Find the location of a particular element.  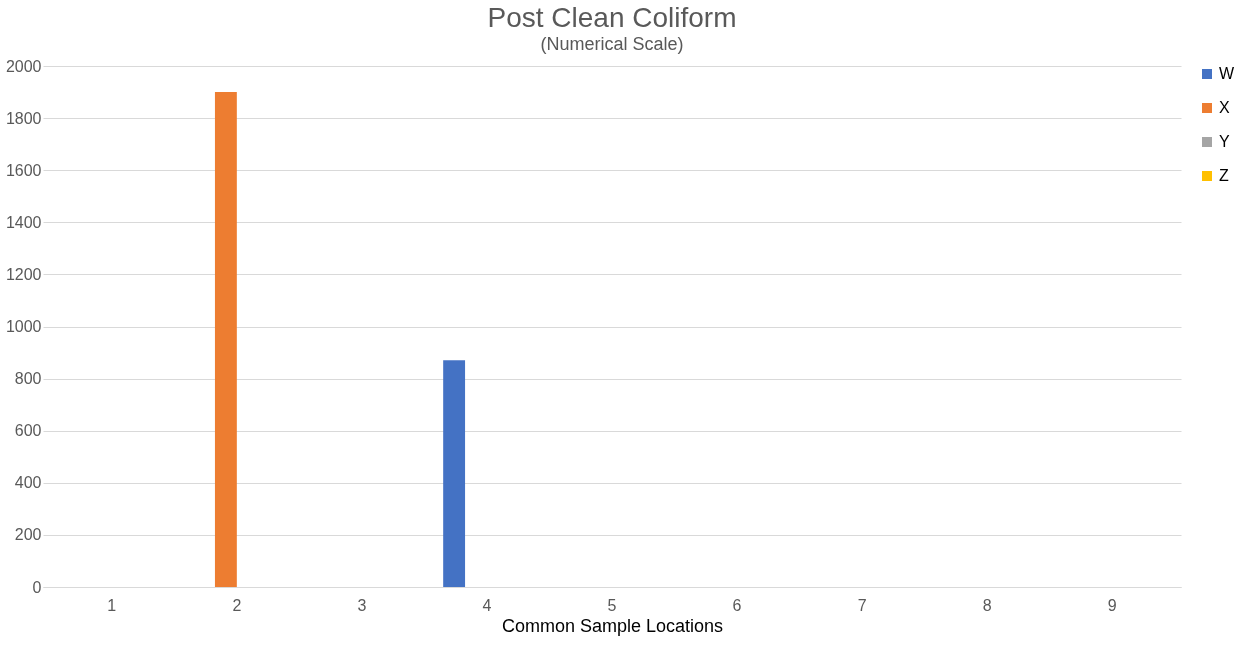

legend-label: X is located at coordinates (1224, 107).